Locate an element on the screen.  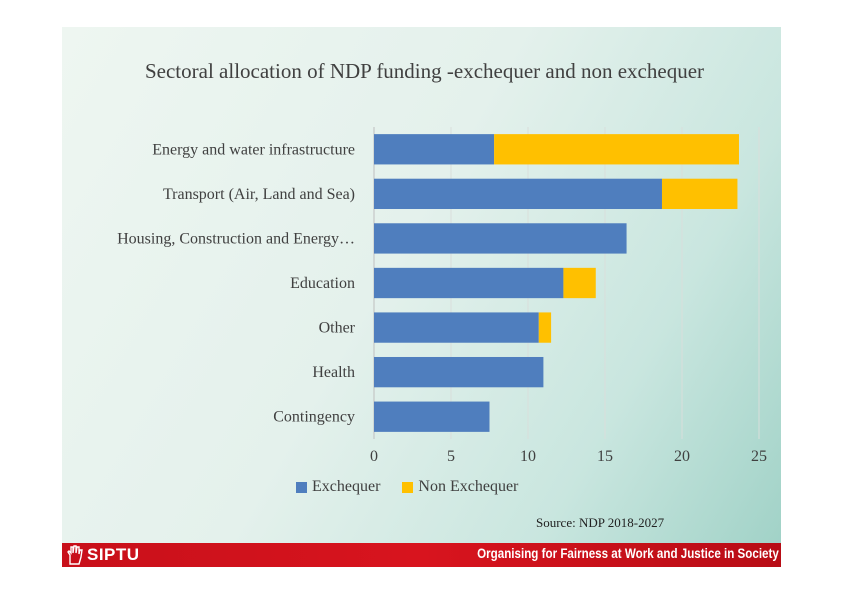
category-label-1: Transport (Air, Land and Sea) is located at coordinates (259, 194).